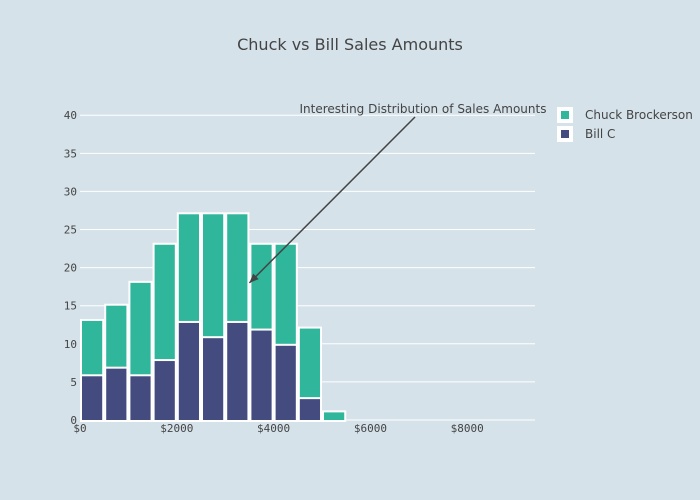 The height and width of the screenshot is (500, 700). Describe the element at coordinates (625, 124) in the screenshot. I see `legend: Chuck Brockerson Bill C` at that location.